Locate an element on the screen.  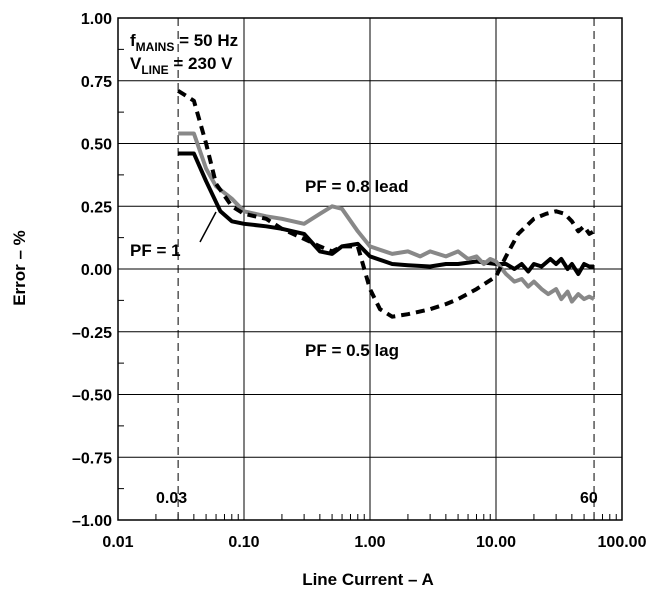
x-axis-title: Line Current – A is located at coordinates (368, 579).